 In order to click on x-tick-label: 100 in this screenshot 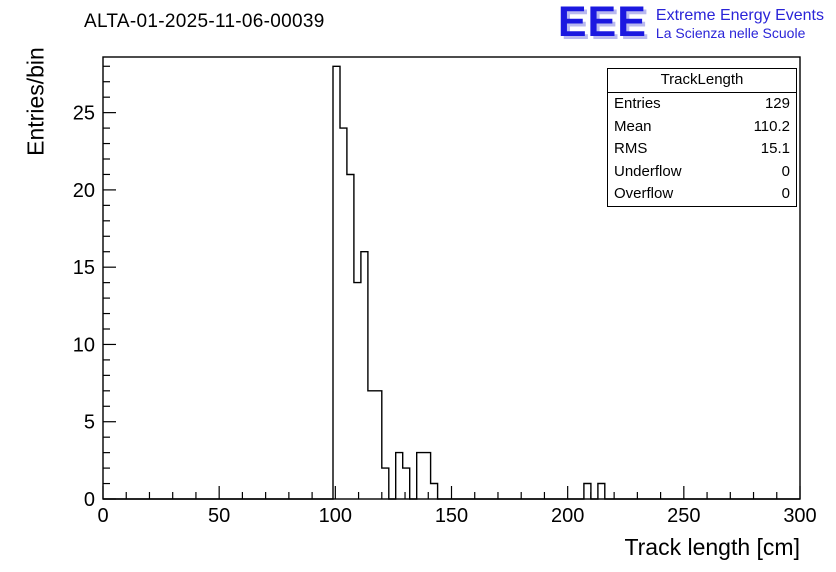, I will do `click(335, 516)`.